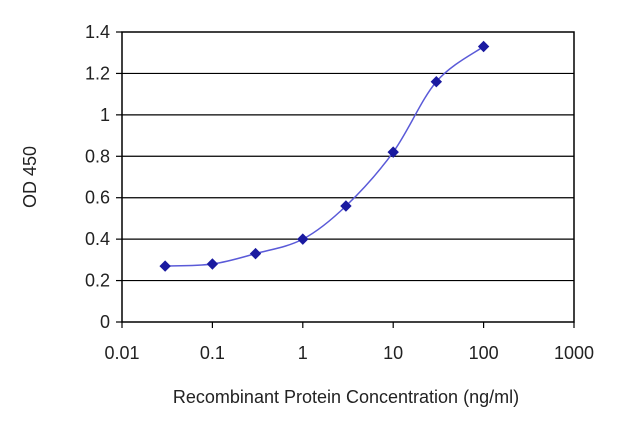  Describe the element at coordinates (349, 342) in the screenshot. I see `x-axis: 0.01 0.1 1 10 100 1000` at that location.